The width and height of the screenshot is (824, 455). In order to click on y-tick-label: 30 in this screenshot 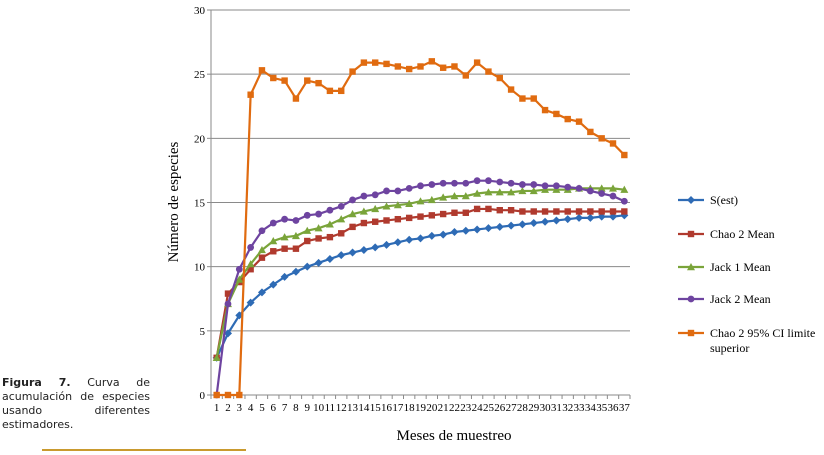, I will do `click(200, 11)`.